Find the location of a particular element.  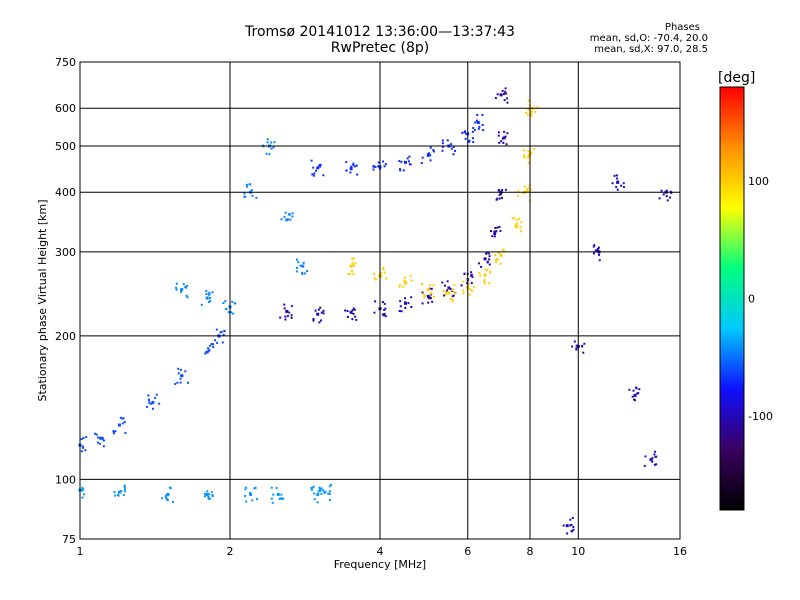

x-tick-label: 10 is located at coordinates (578, 551).